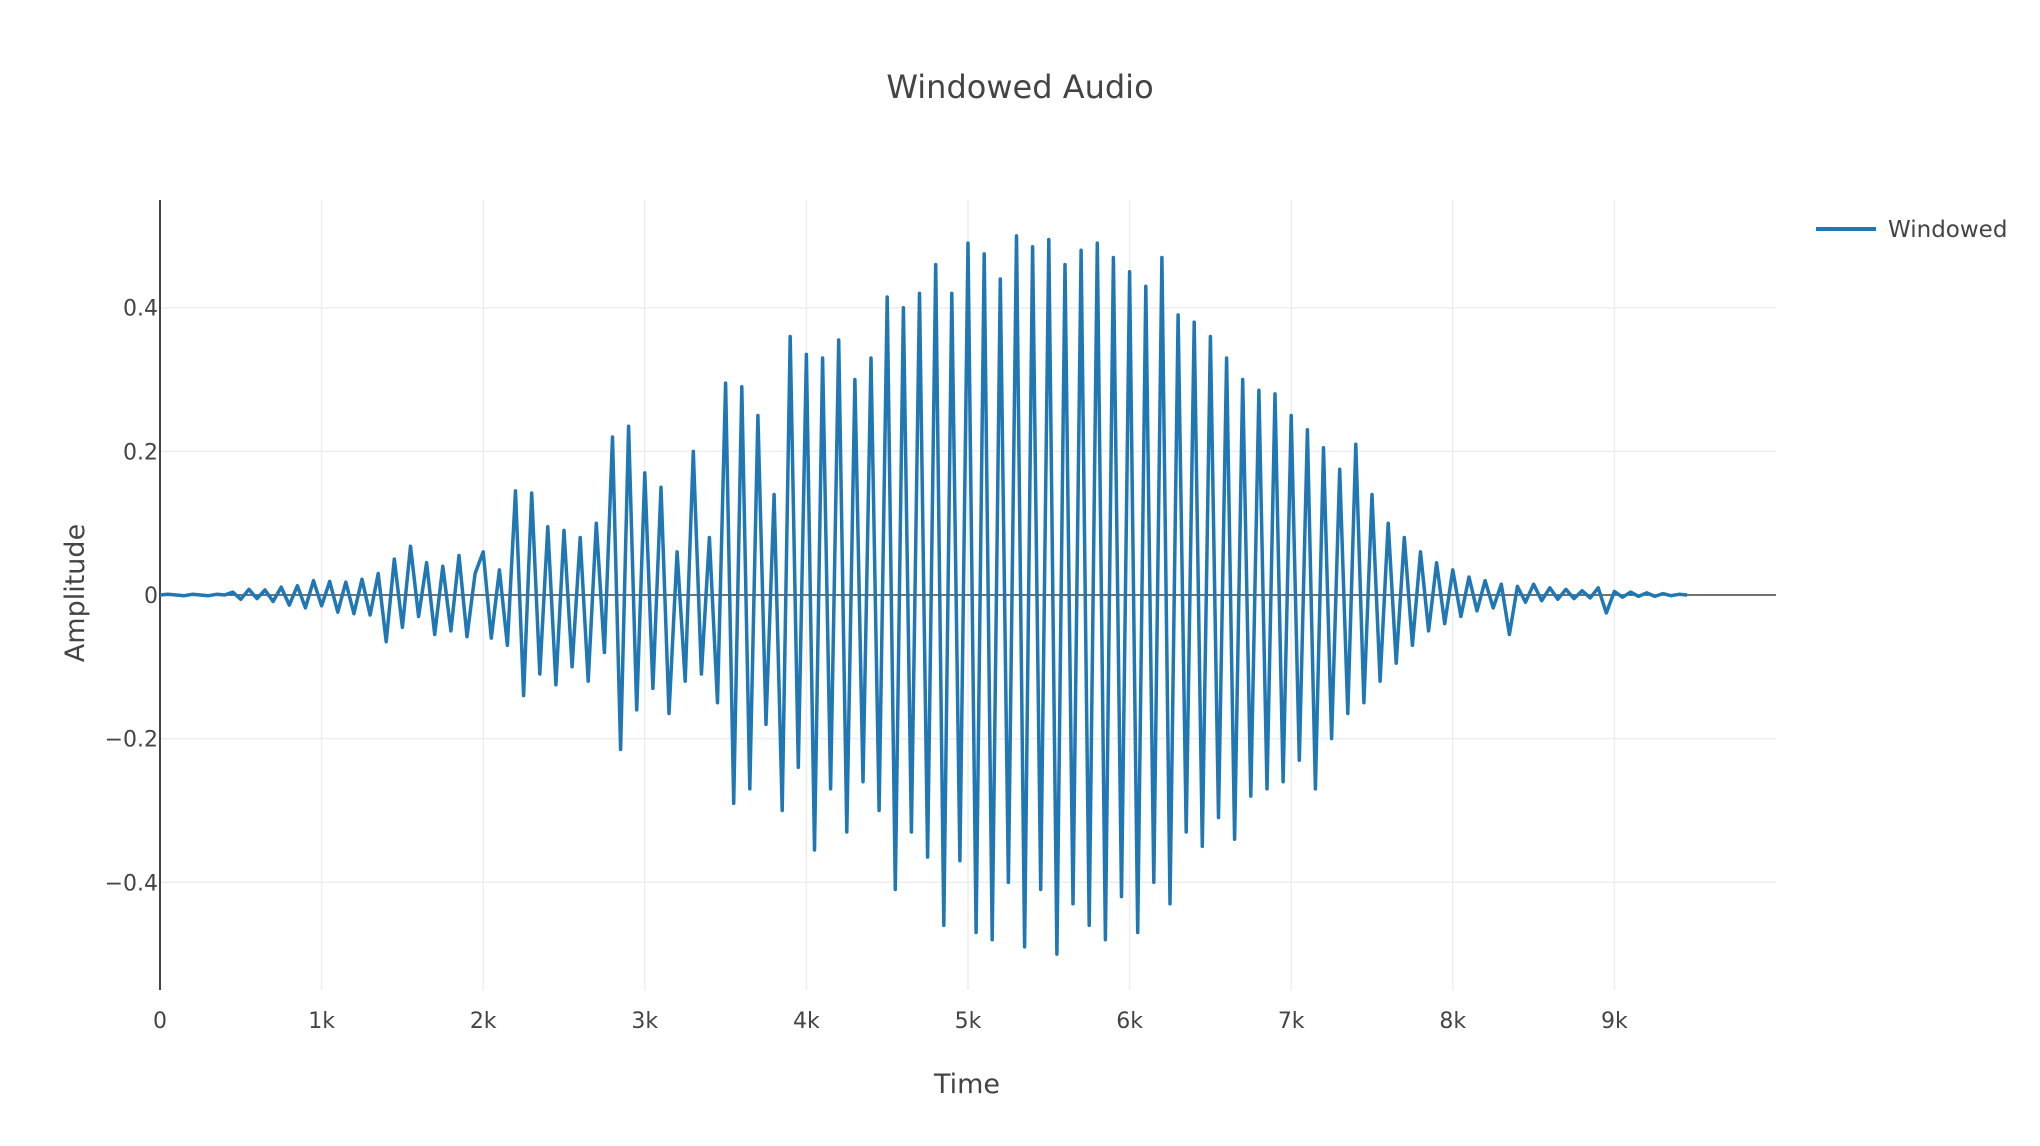  Describe the element at coordinates (131, 740) in the screenshot. I see `y-tick-label: −0.2` at that location.